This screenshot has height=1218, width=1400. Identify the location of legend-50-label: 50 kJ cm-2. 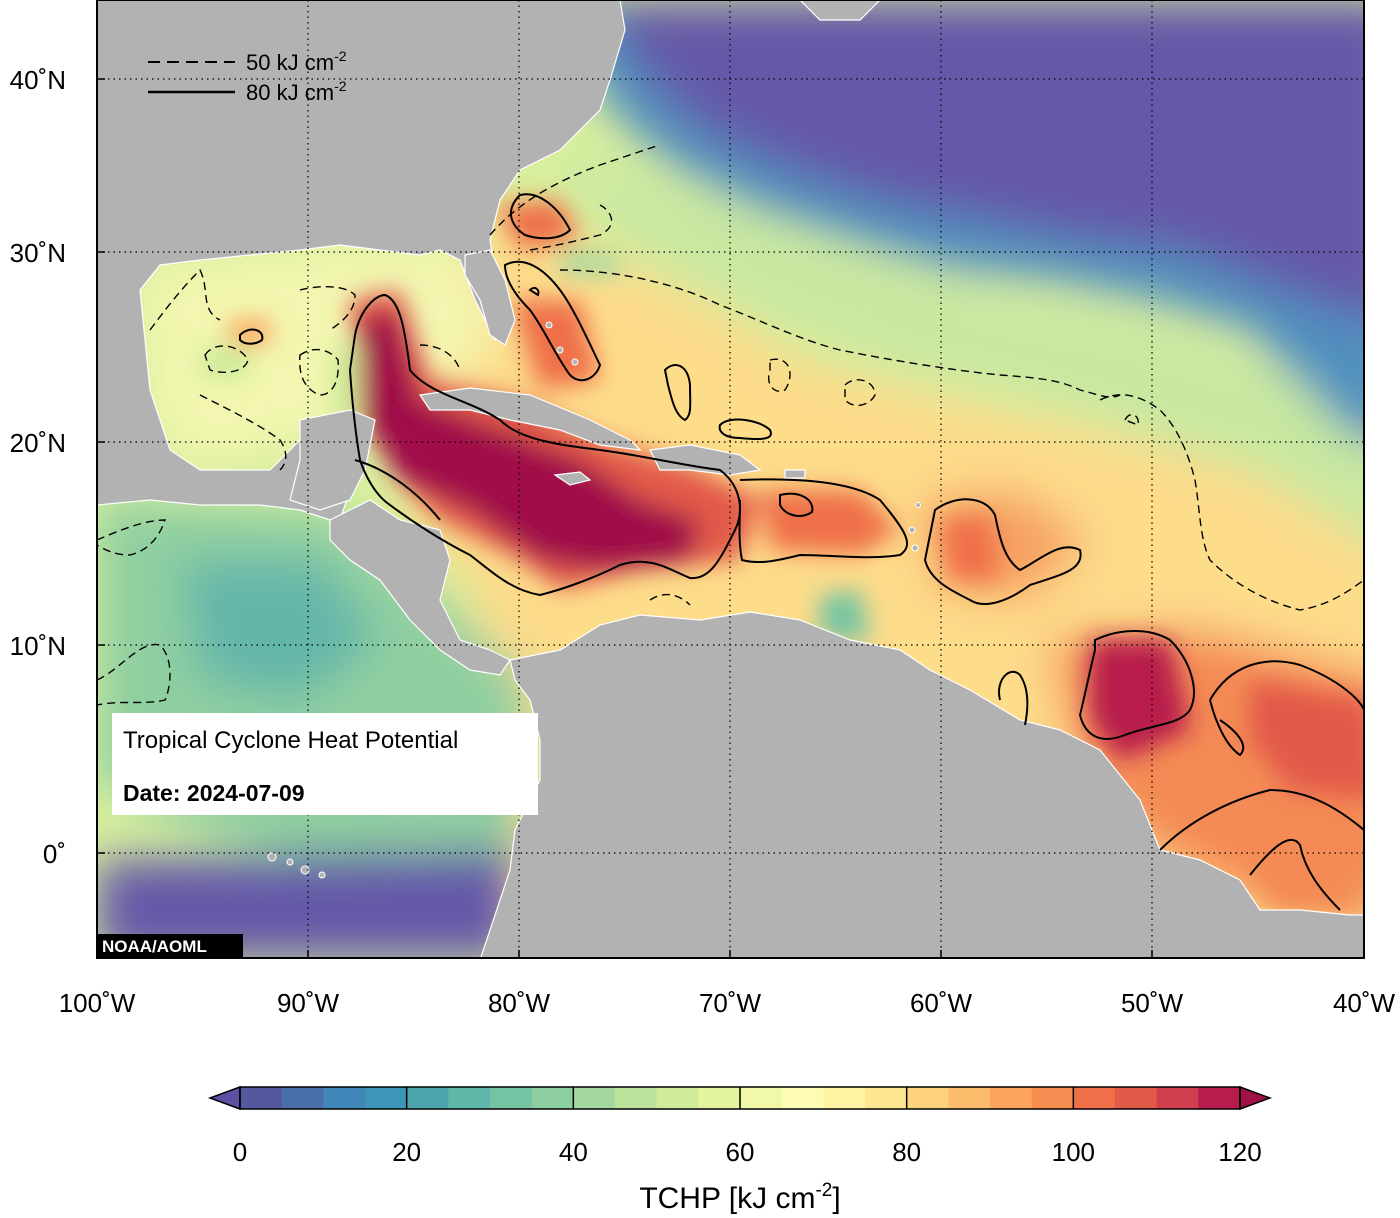
(296, 61).